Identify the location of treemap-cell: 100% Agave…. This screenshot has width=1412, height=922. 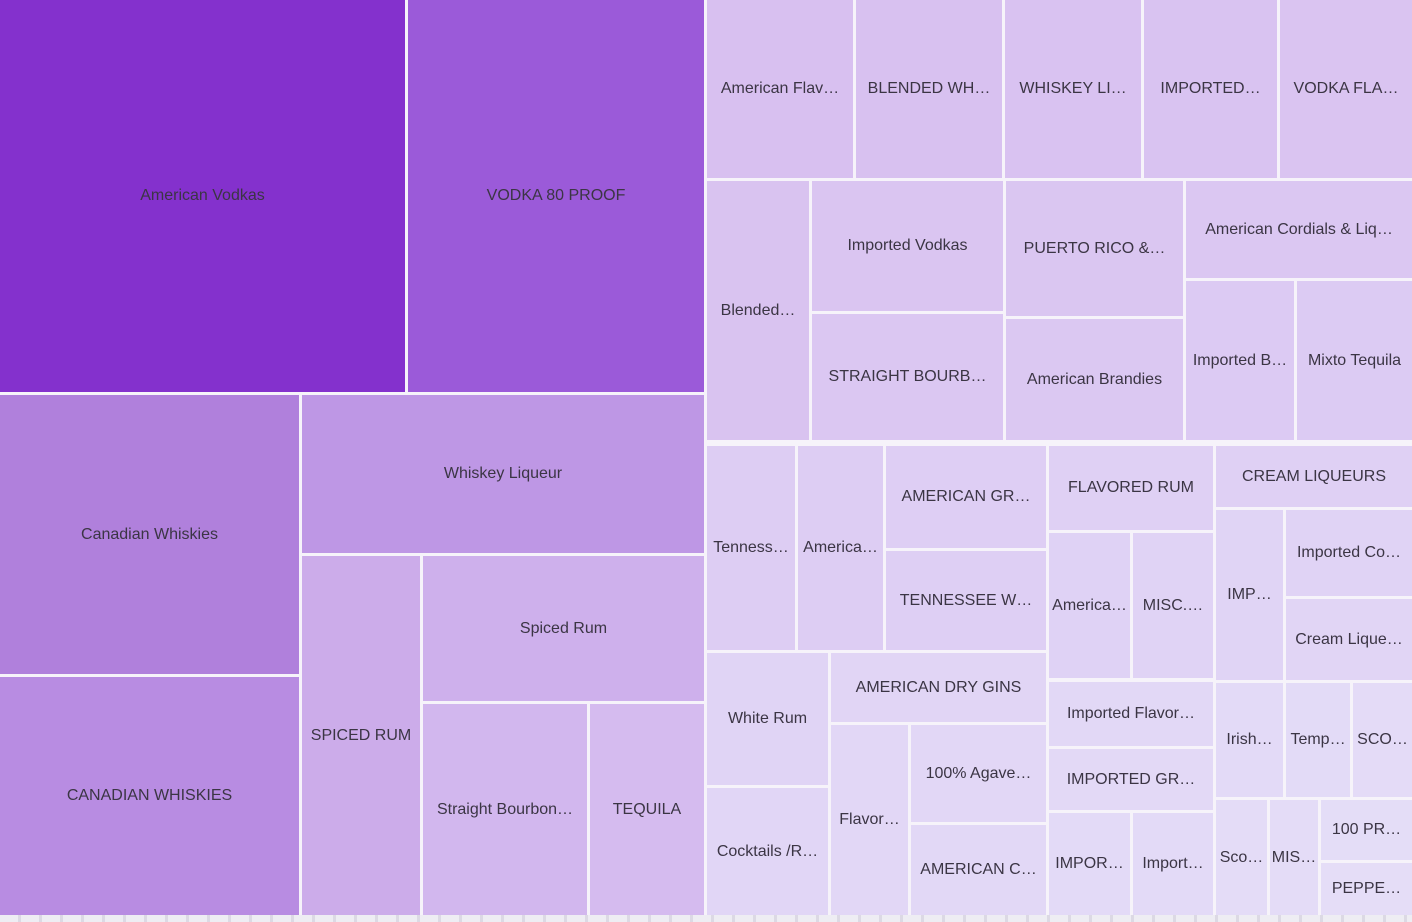
(978, 773).